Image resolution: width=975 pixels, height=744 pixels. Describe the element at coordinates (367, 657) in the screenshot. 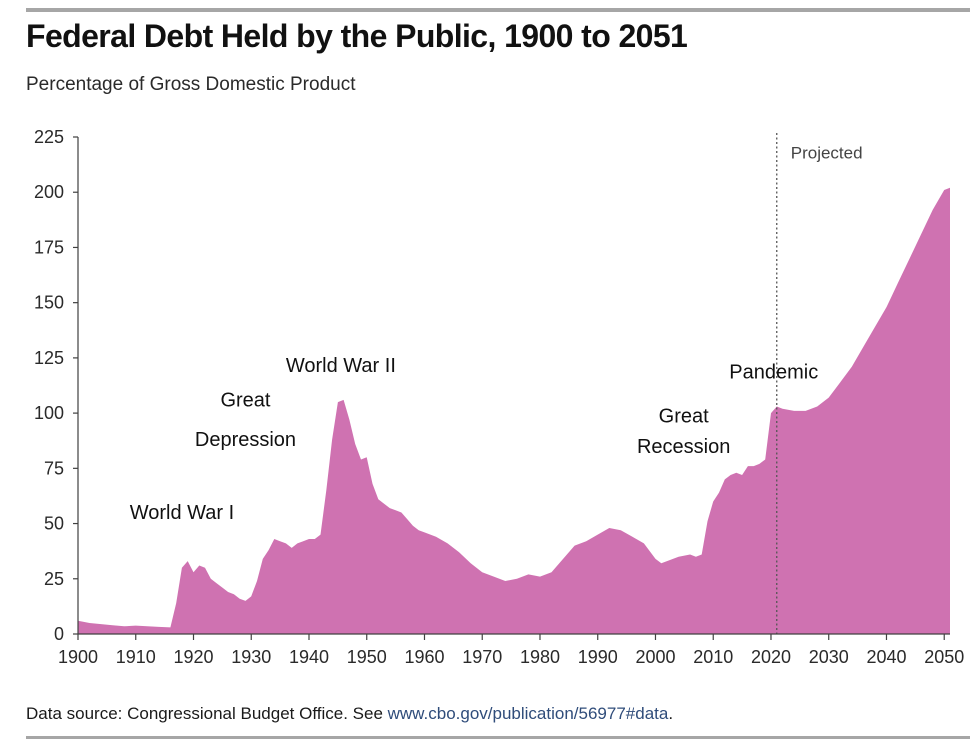

I see `x-tick-label: 1950` at that location.